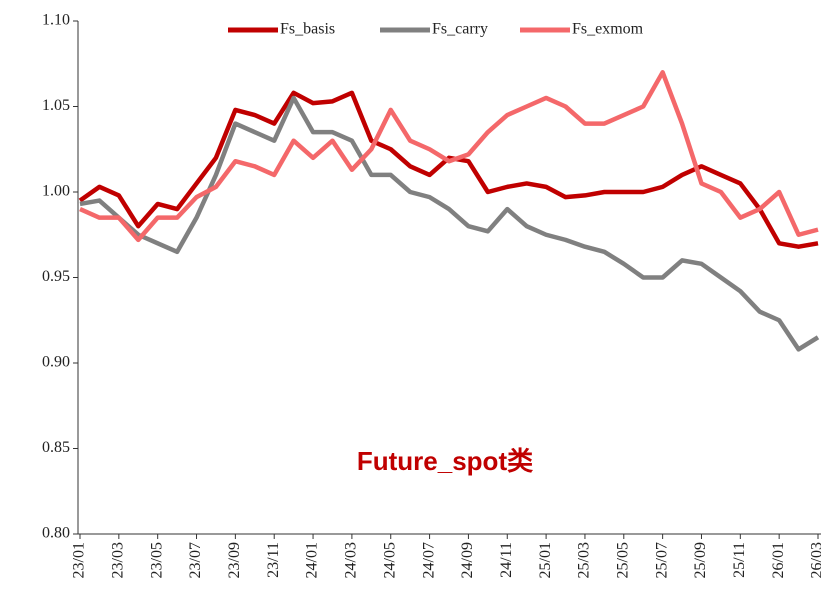  What do you see at coordinates (56, 191) in the screenshot?
I see `y-tick-label: 1.00` at bounding box center [56, 191].